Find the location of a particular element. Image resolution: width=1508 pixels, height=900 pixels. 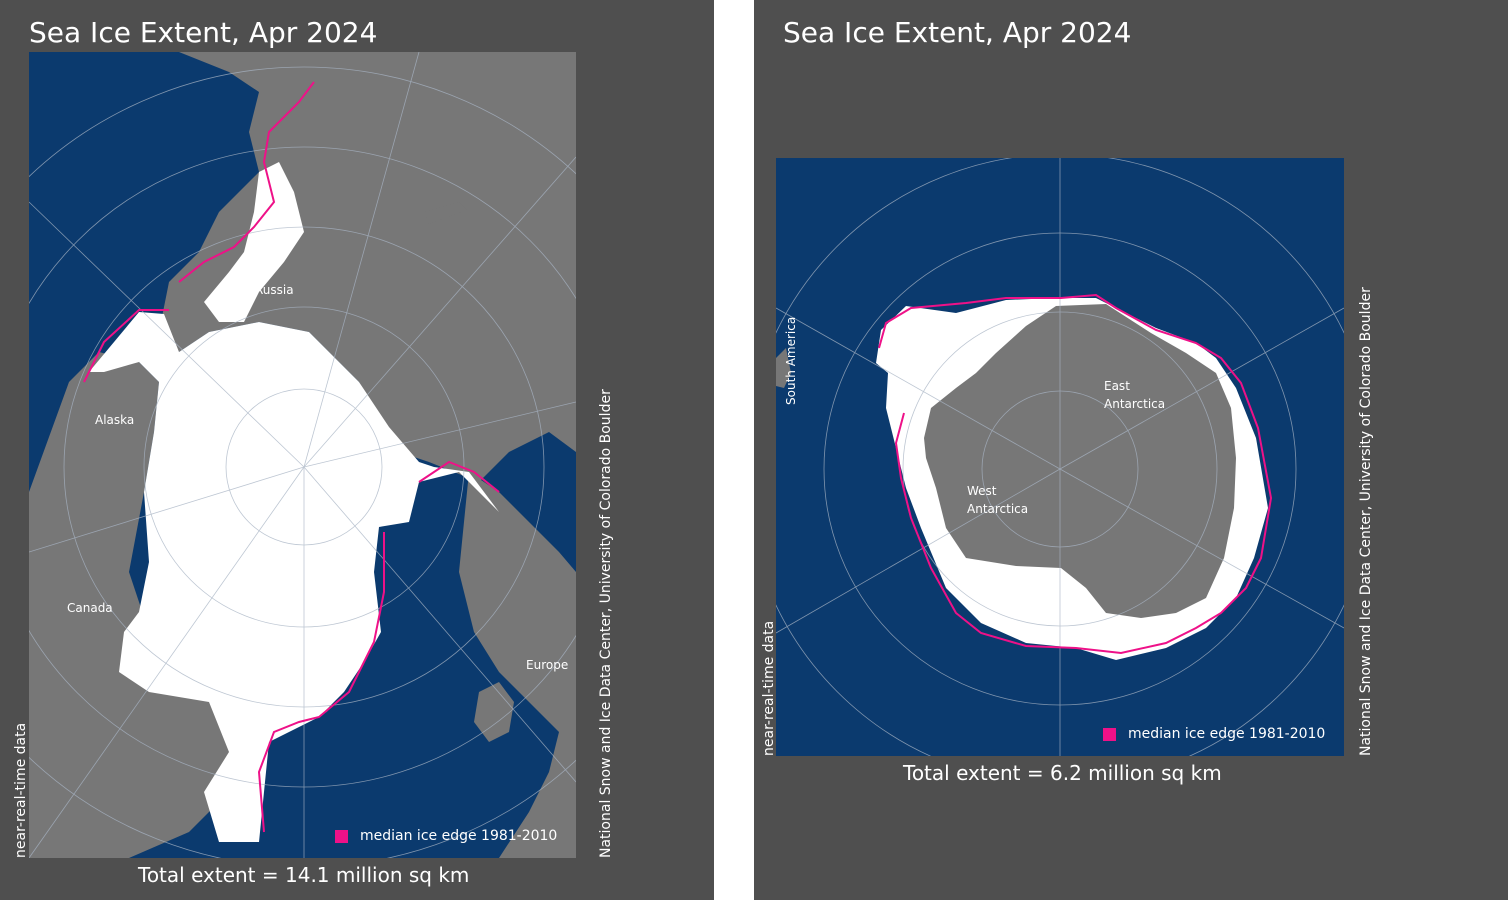

uk-landmass is located at coordinates (494, 712).